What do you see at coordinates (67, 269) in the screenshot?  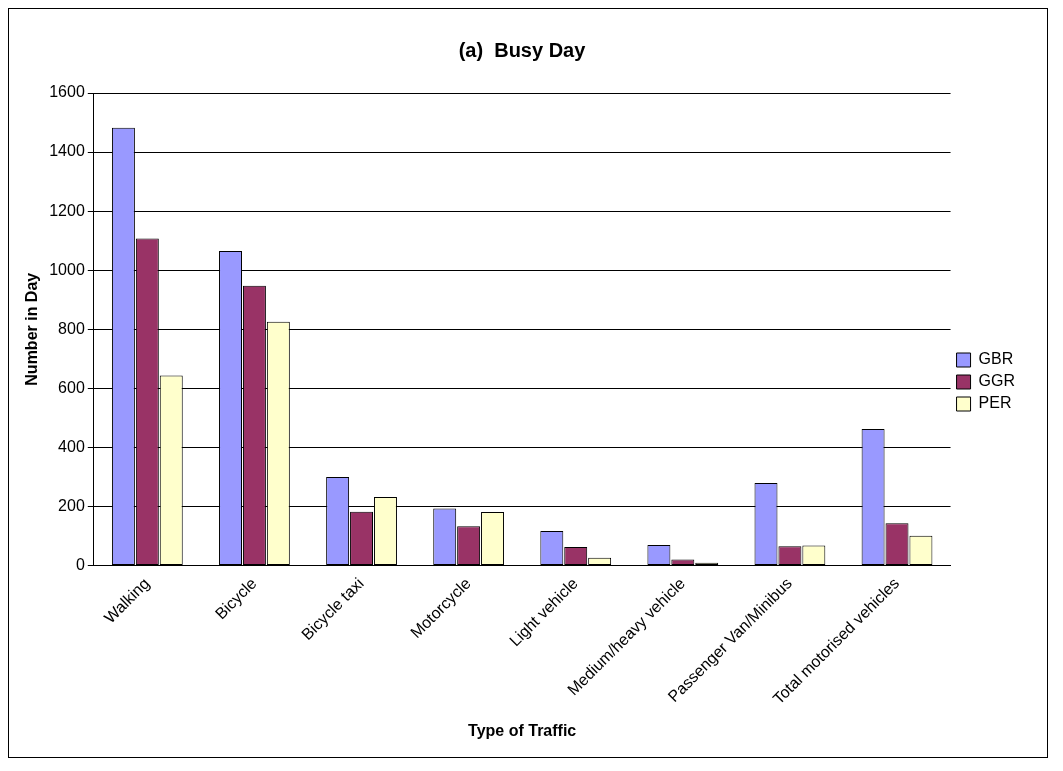 I see `y-tick-label: 1000` at bounding box center [67, 269].